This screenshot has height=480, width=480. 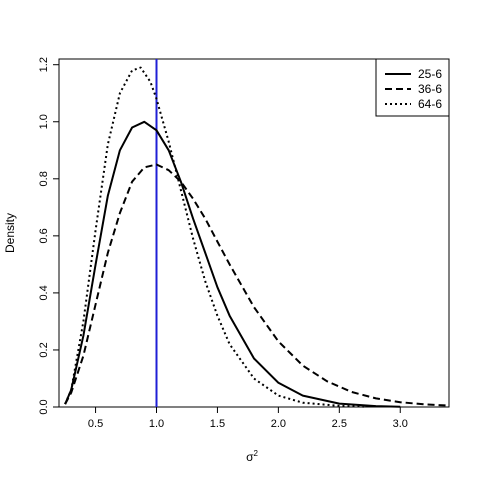 What do you see at coordinates (44, 178) in the screenshot?
I see `y-tick-label: 0.8` at bounding box center [44, 178].